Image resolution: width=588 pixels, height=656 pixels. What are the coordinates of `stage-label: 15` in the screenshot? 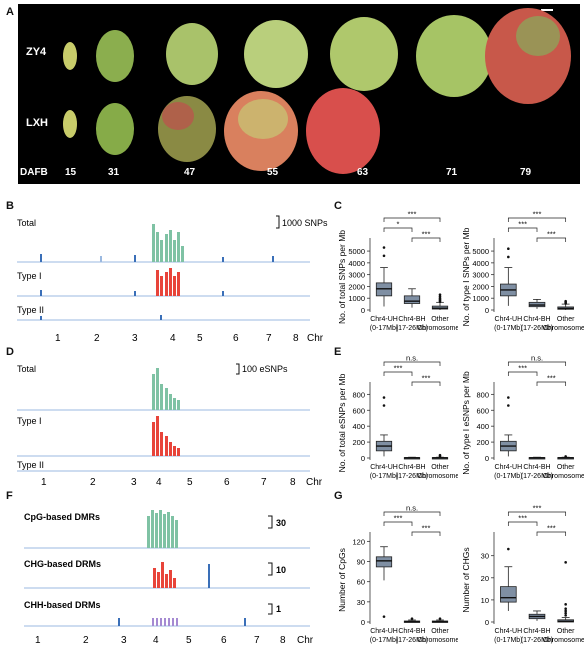 It's located at (71, 172).